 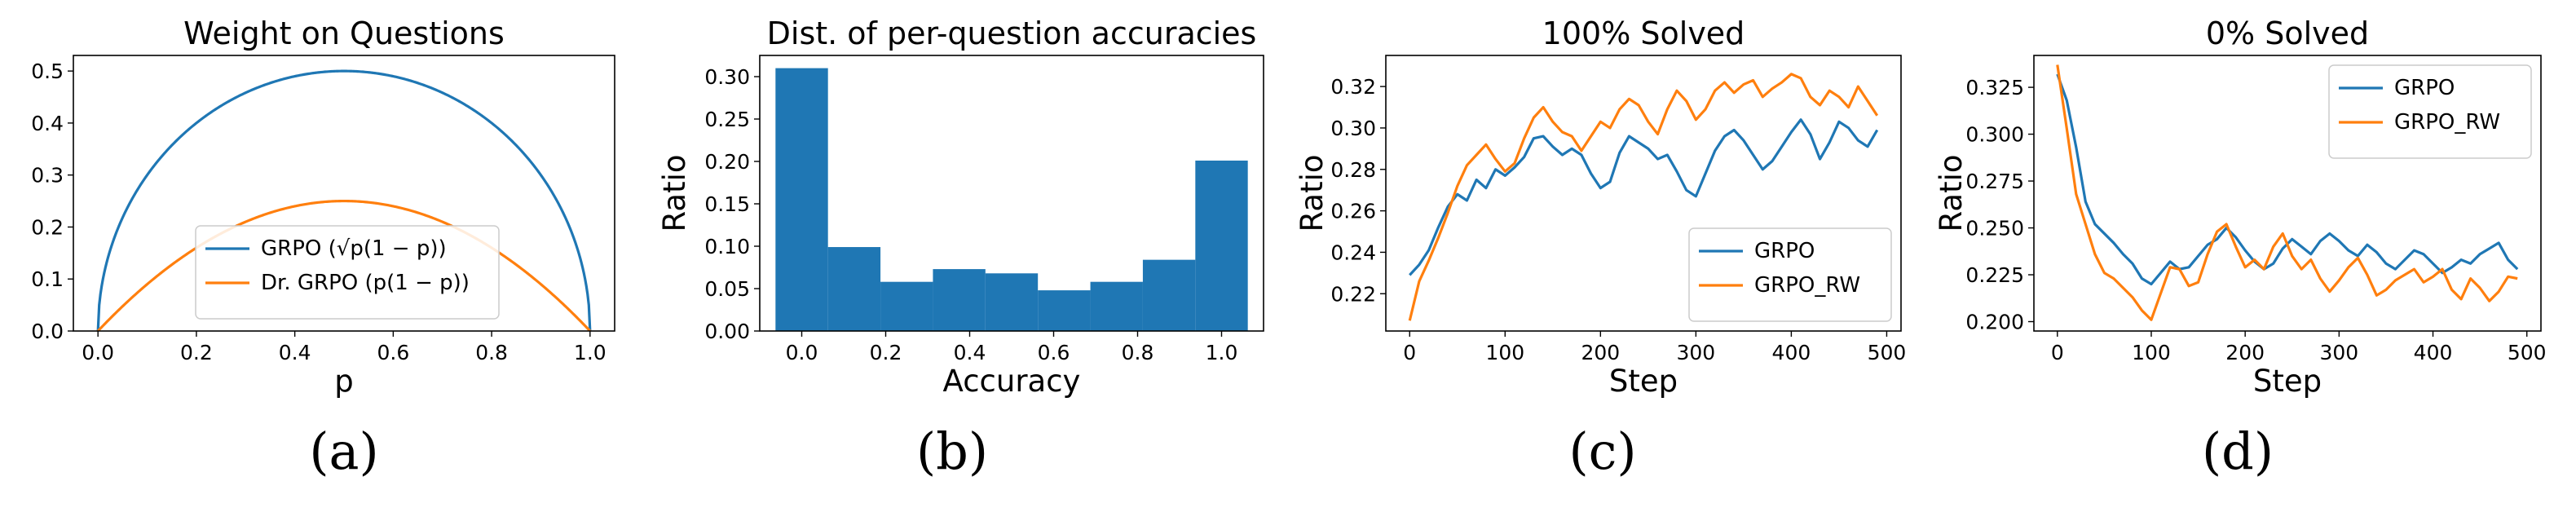 What do you see at coordinates (47, 227) in the screenshot?
I see `y-tick-label: 0.2` at bounding box center [47, 227].